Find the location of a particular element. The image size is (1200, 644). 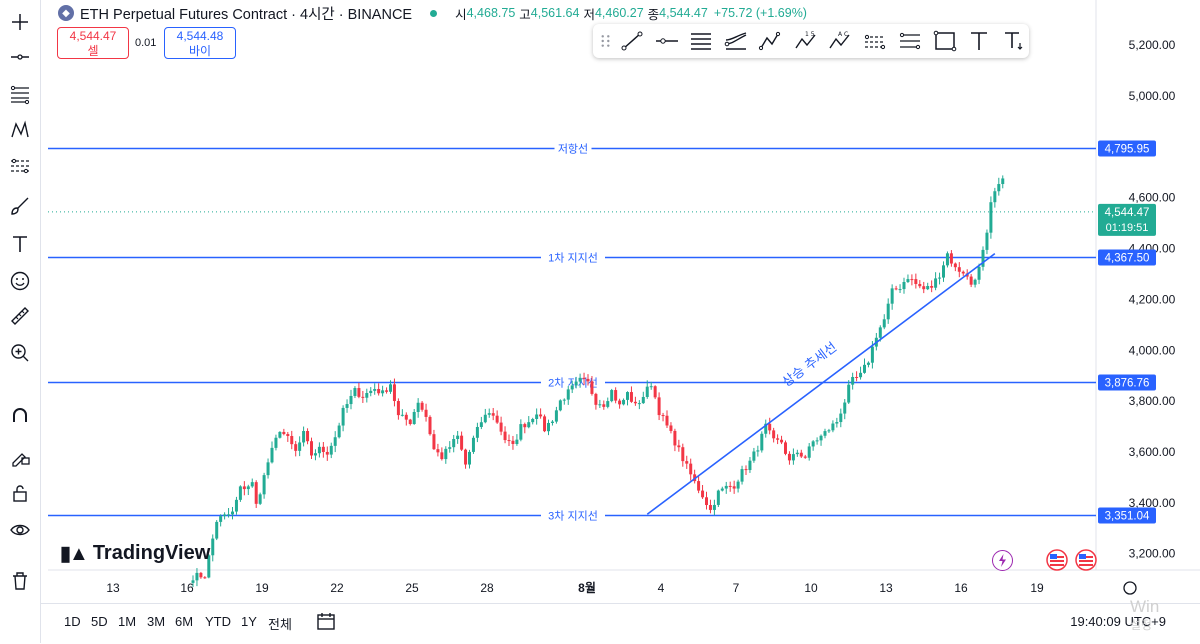

x-tick-label: 10 is located at coordinates (811, 588).